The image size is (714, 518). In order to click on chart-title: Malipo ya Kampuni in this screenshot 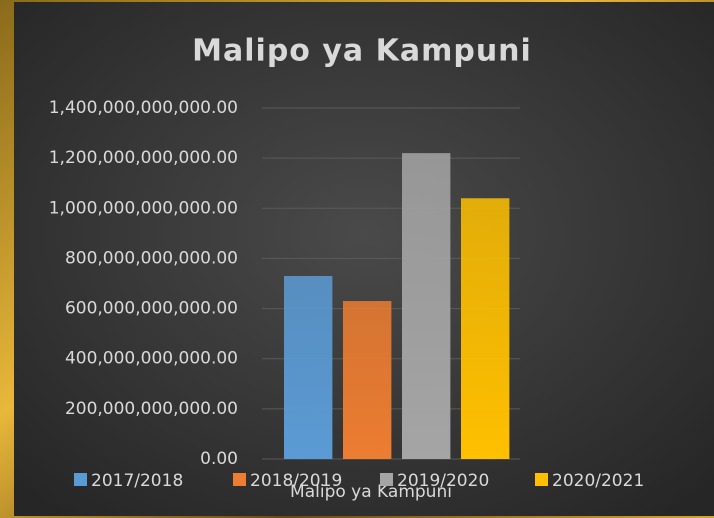, I will do `click(362, 51)`.